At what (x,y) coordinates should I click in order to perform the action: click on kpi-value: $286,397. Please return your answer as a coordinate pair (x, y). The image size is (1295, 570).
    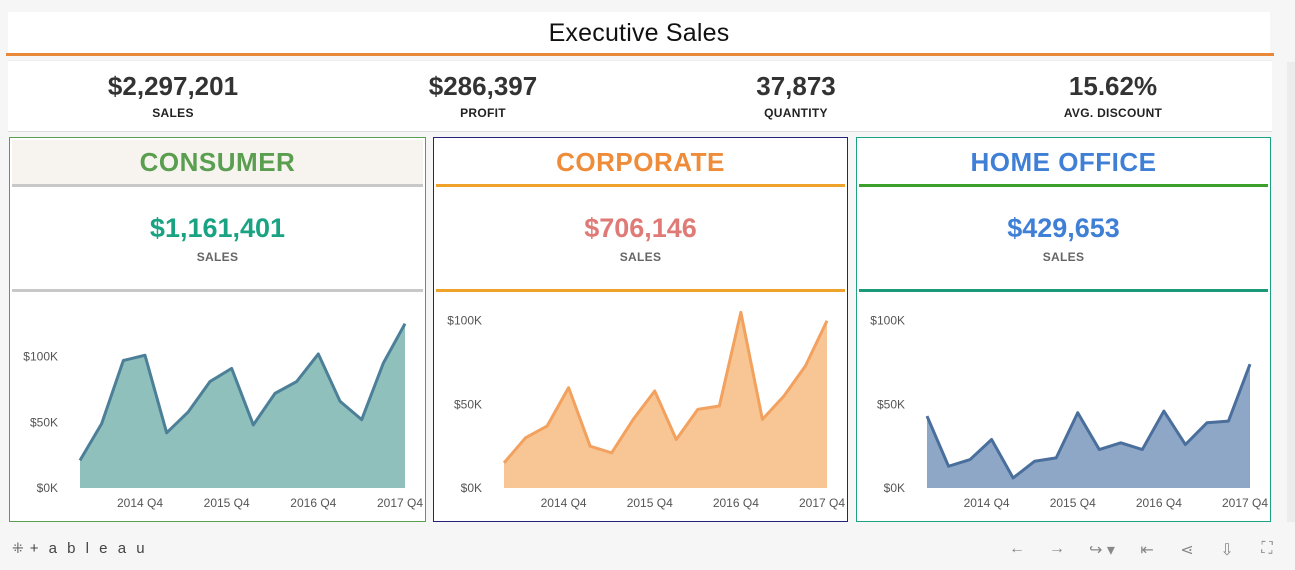
    Looking at the image, I should click on (483, 86).